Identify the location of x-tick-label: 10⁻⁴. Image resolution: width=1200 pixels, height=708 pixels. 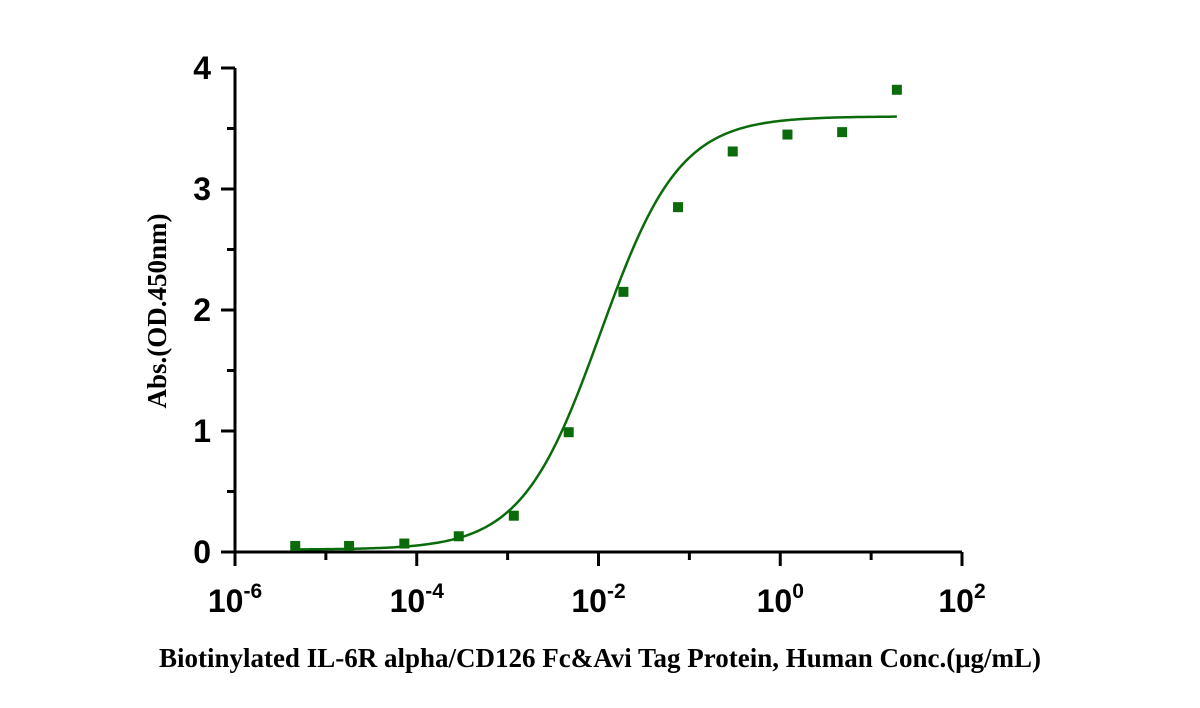
(417, 599).